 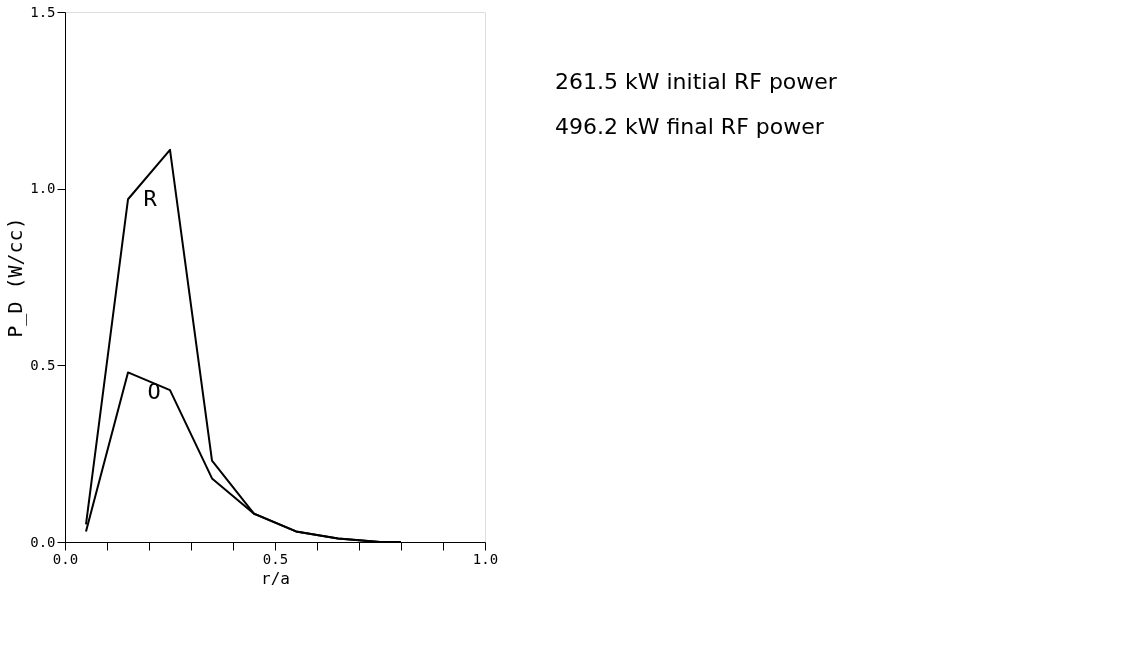 What do you see at coordinates (690, 126) in the screenshot?
I see `text: 496.2 kW final RF power` at bounding box center [690, 126].